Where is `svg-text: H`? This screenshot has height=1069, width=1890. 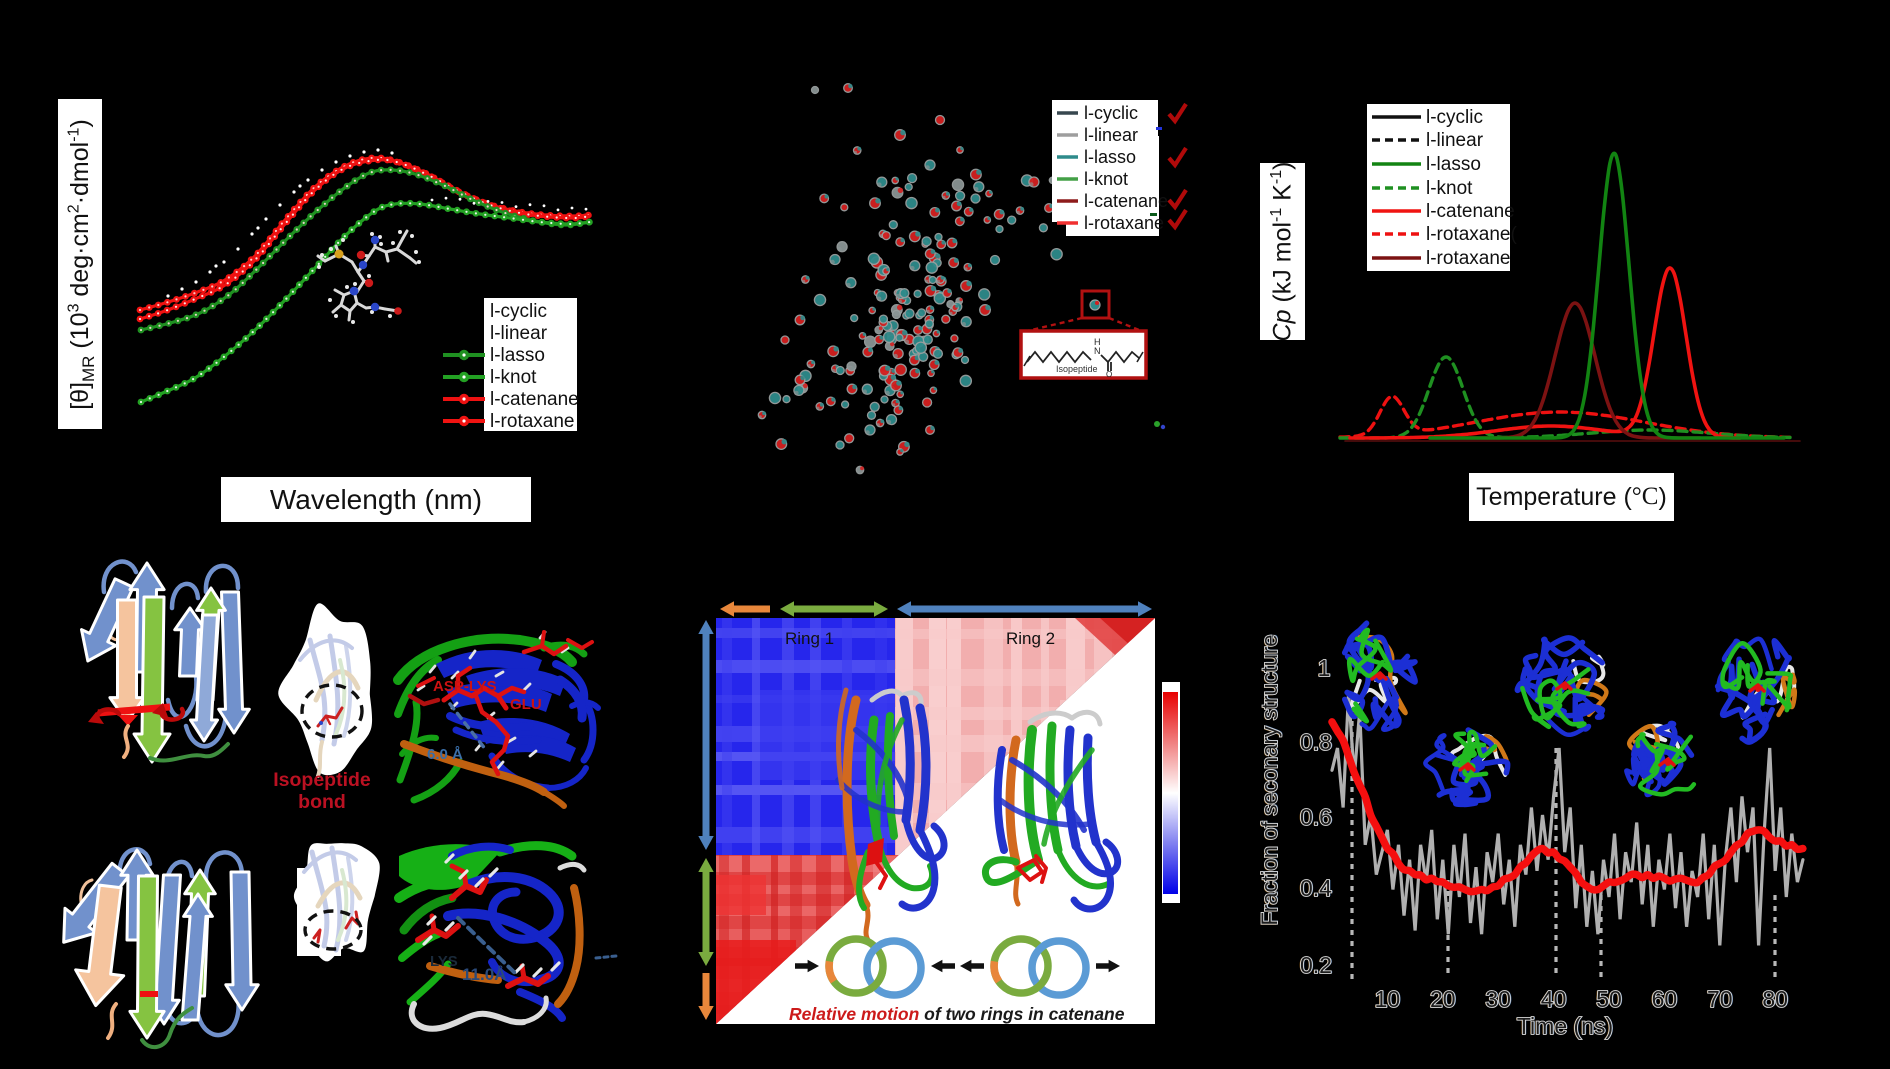
svg-text: H is located at coordinates (1097, 342).